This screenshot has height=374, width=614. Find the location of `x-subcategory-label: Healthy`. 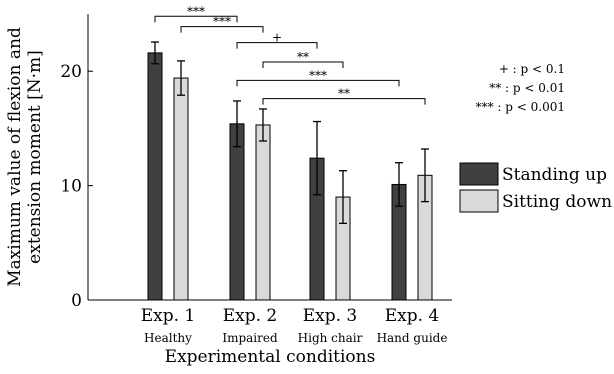

x-subcategory-label: Healthy is located at coordinates (168, 338).